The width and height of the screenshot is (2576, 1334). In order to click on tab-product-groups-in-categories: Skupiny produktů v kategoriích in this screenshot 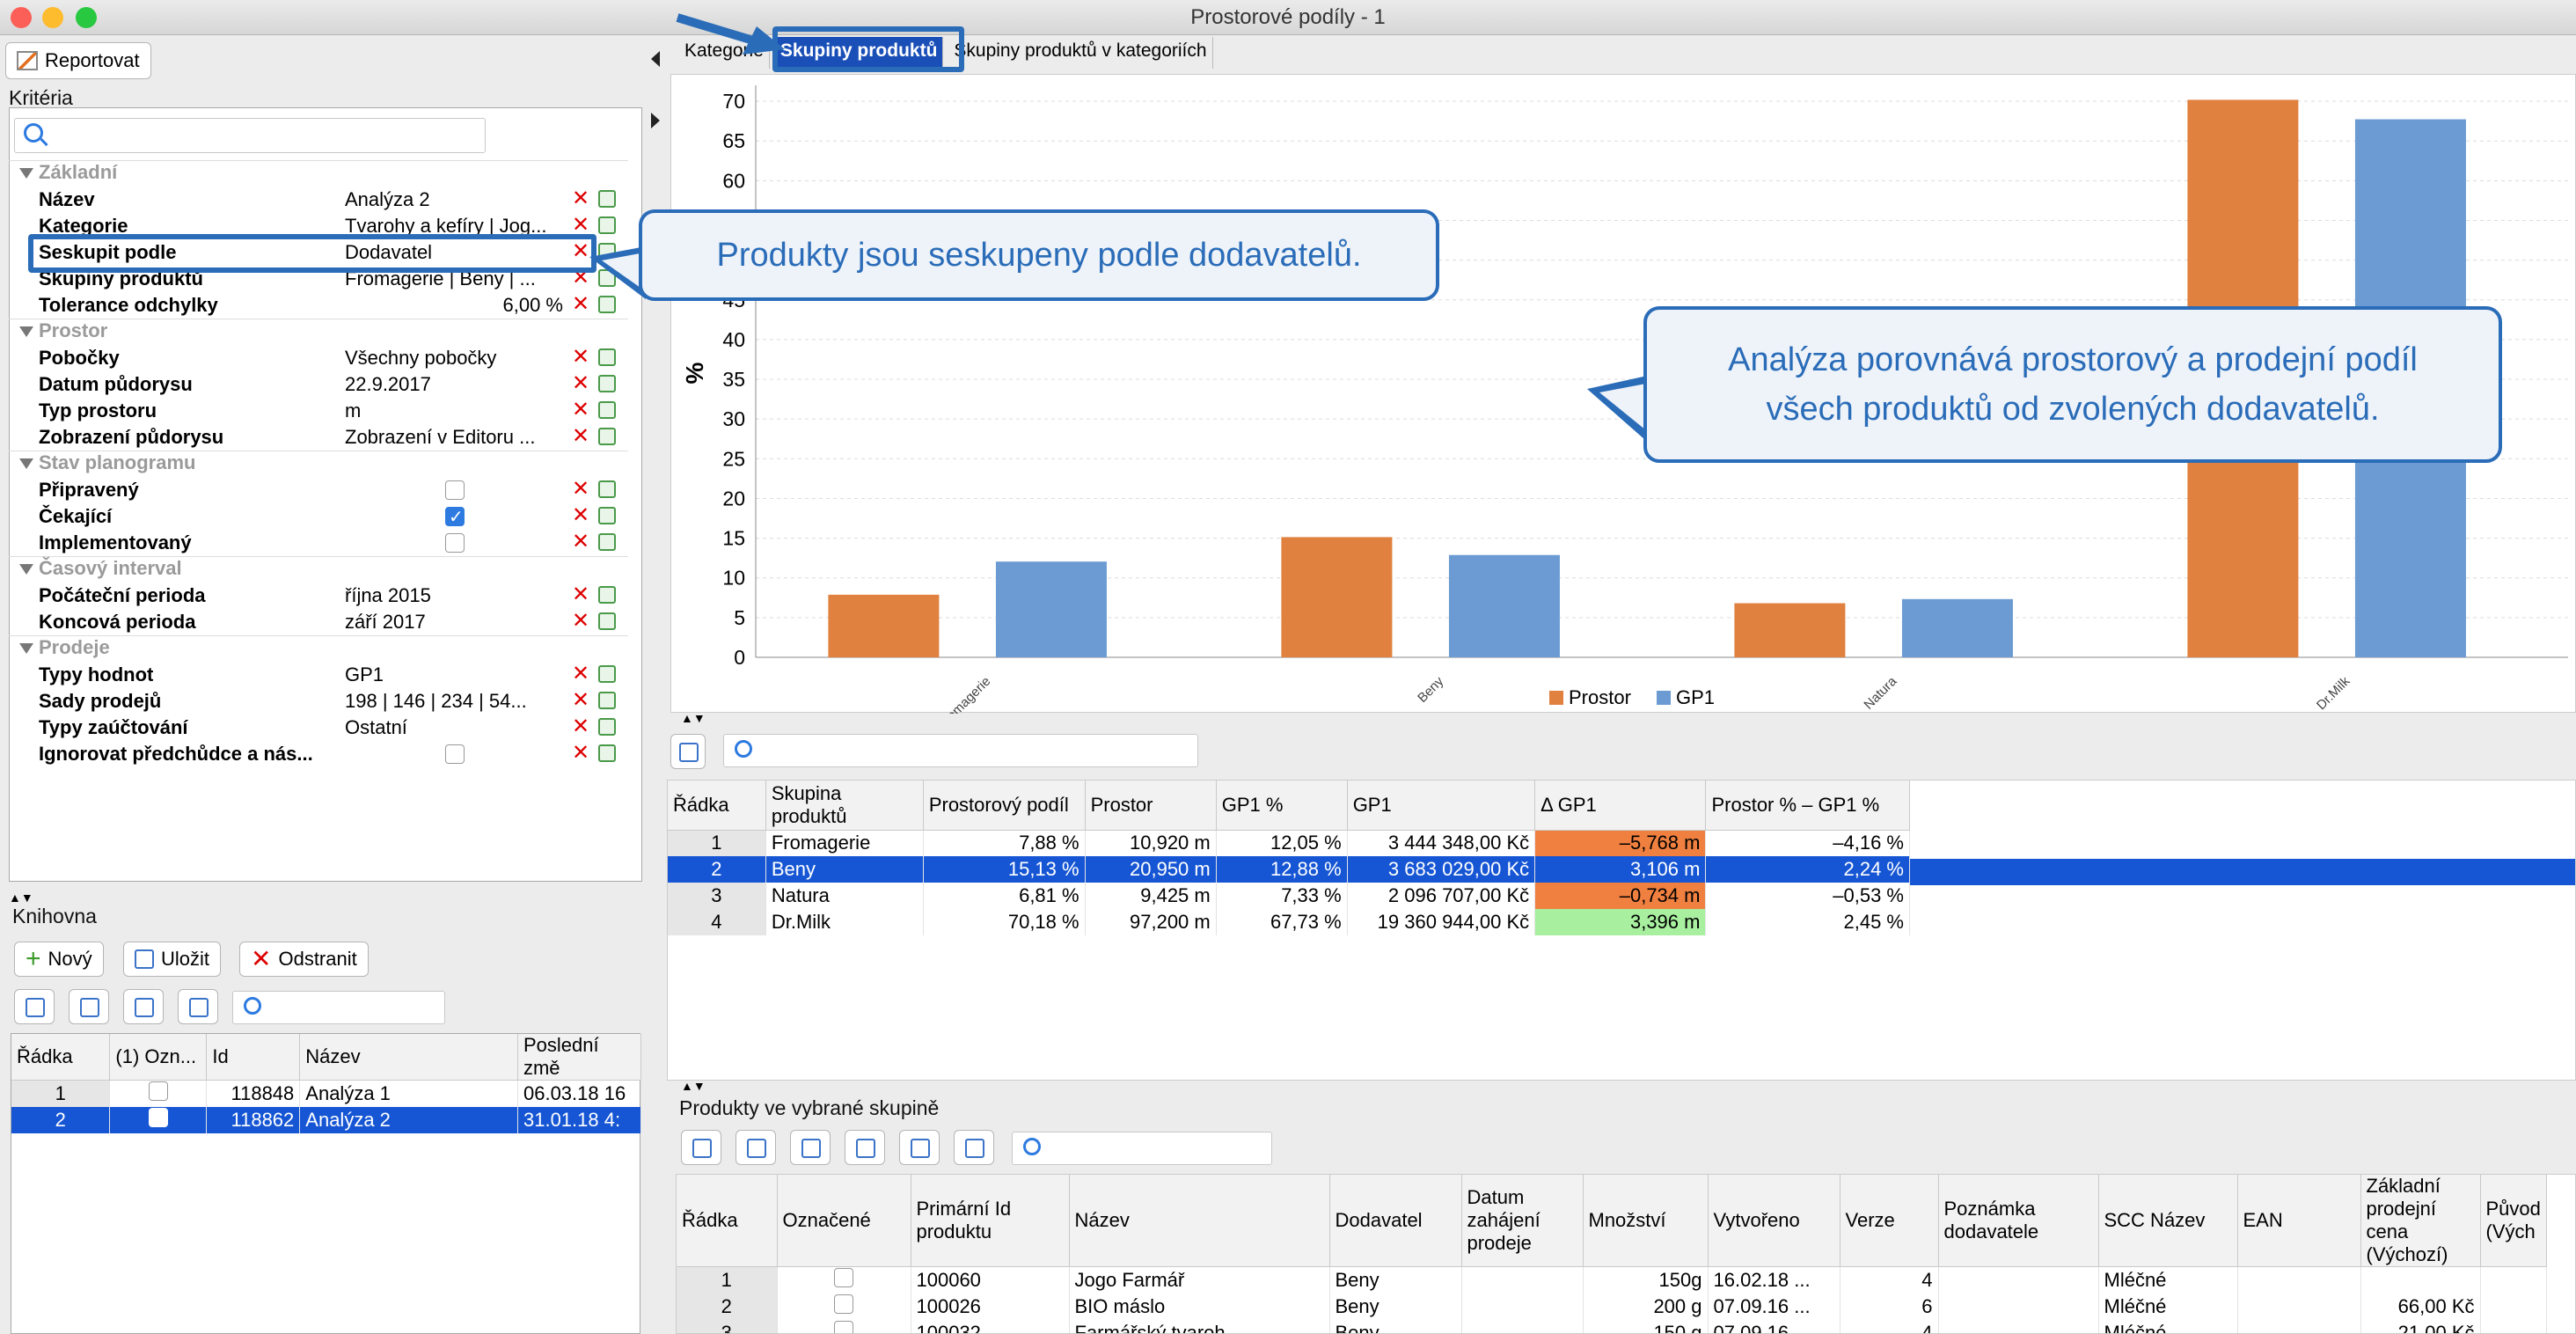, I will do `click(1080, 53)`.